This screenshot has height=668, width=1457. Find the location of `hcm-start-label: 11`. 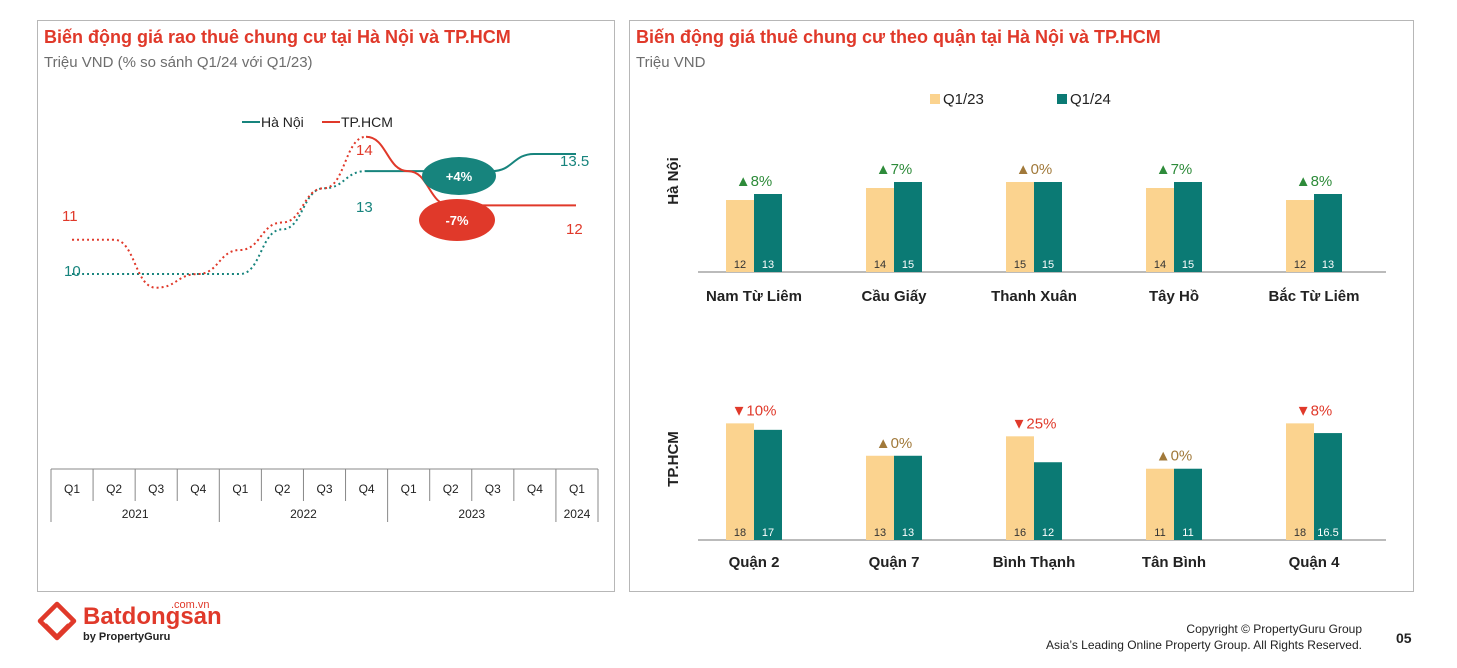

hcm-start-label: 11 is located at coordinates (70, 216).